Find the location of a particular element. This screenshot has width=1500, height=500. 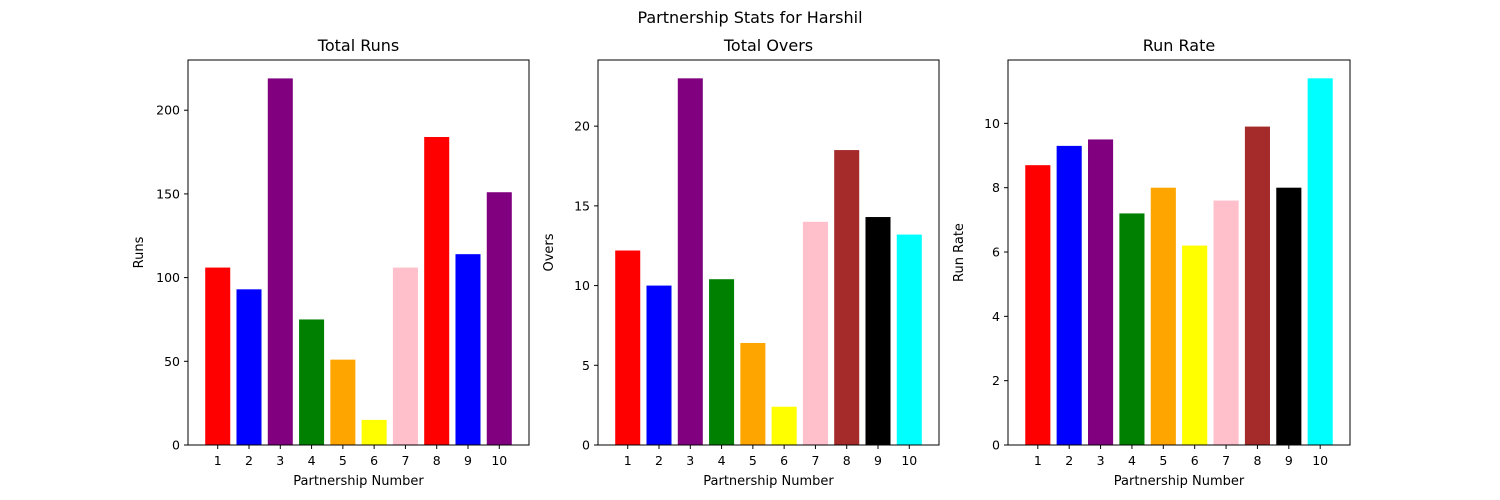

y-axis-label: Runs is located at coordinates (139, 252).